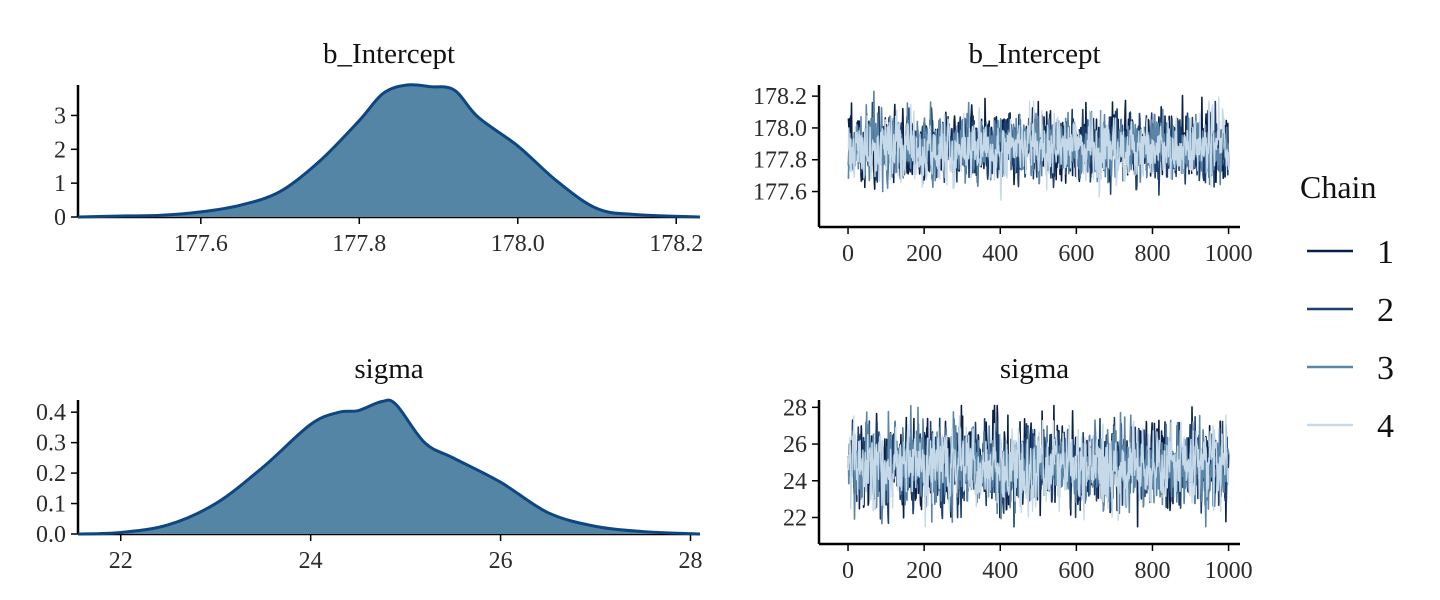 Image resolution: width=1440 pixels, height=600 pixels. What do you see at coordinates (51, 413) in the screenshot?
I see `y-tick-label: 0.4` at bounding box center [51, 413].